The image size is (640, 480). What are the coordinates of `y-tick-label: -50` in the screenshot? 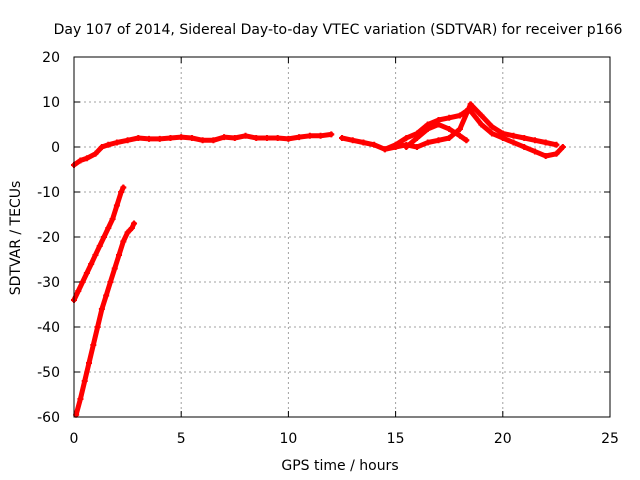 It's located at (48, 373).